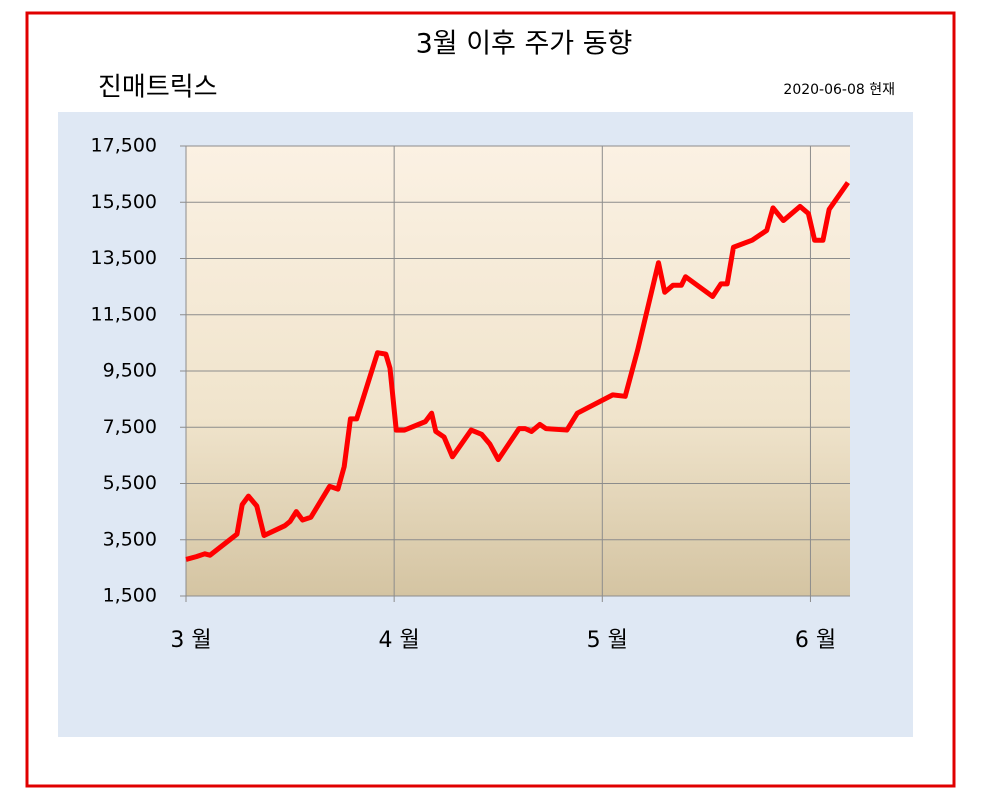  What do you see at coordinates (130, 596) in the screenshot?
I see `y-tick-label: 1,500` at bounding box center [130, 596].